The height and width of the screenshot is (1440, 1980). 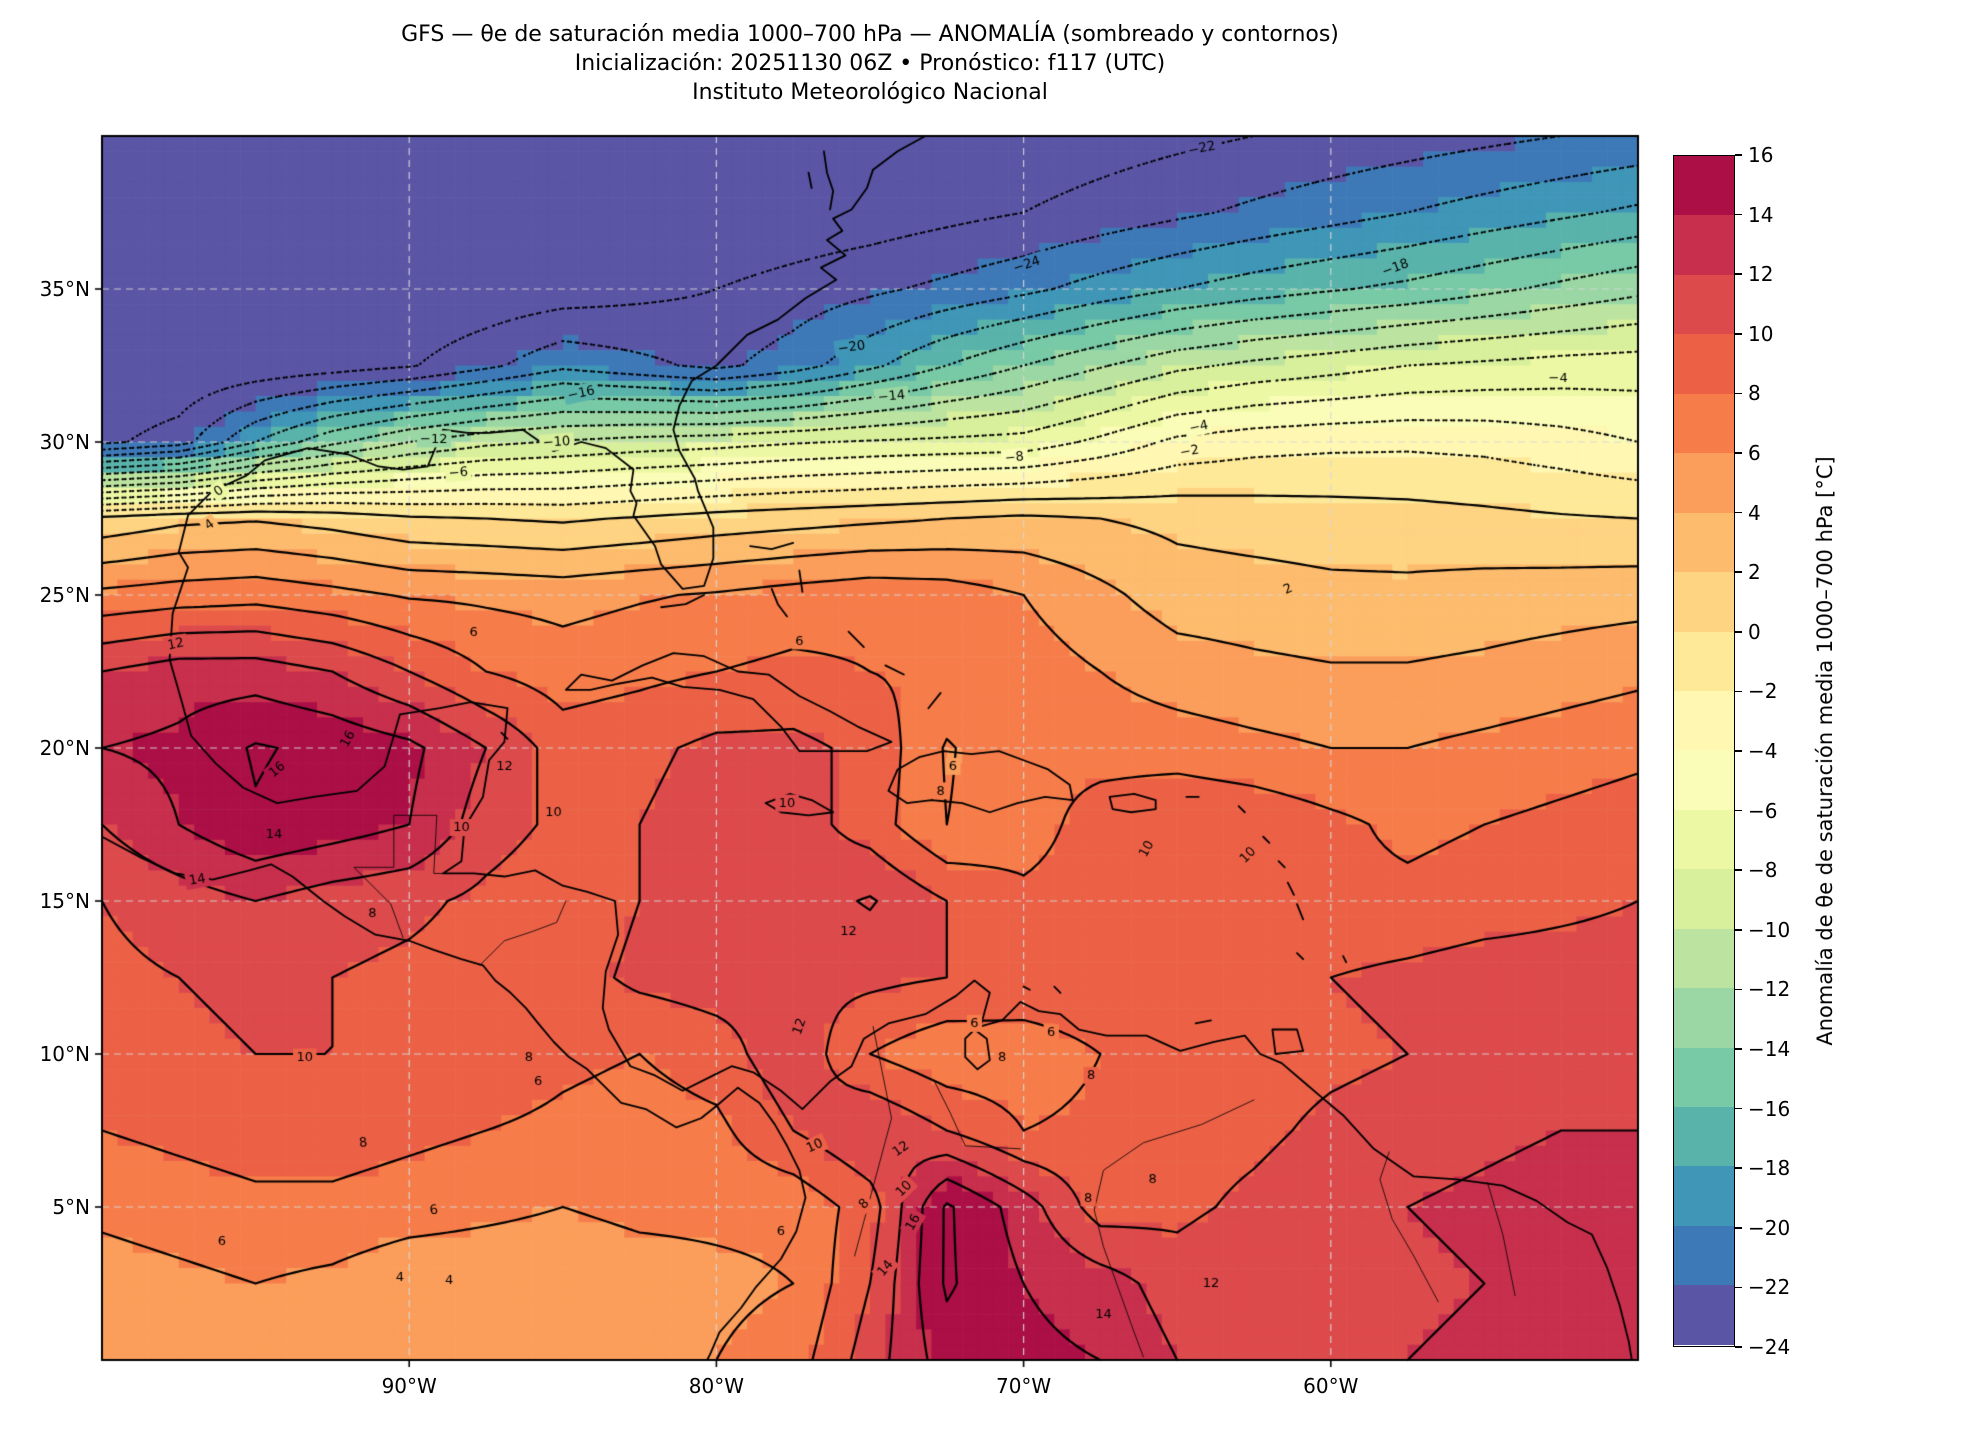 I want to click on y-tick-label: 15°N, so click(x=64, y=901).